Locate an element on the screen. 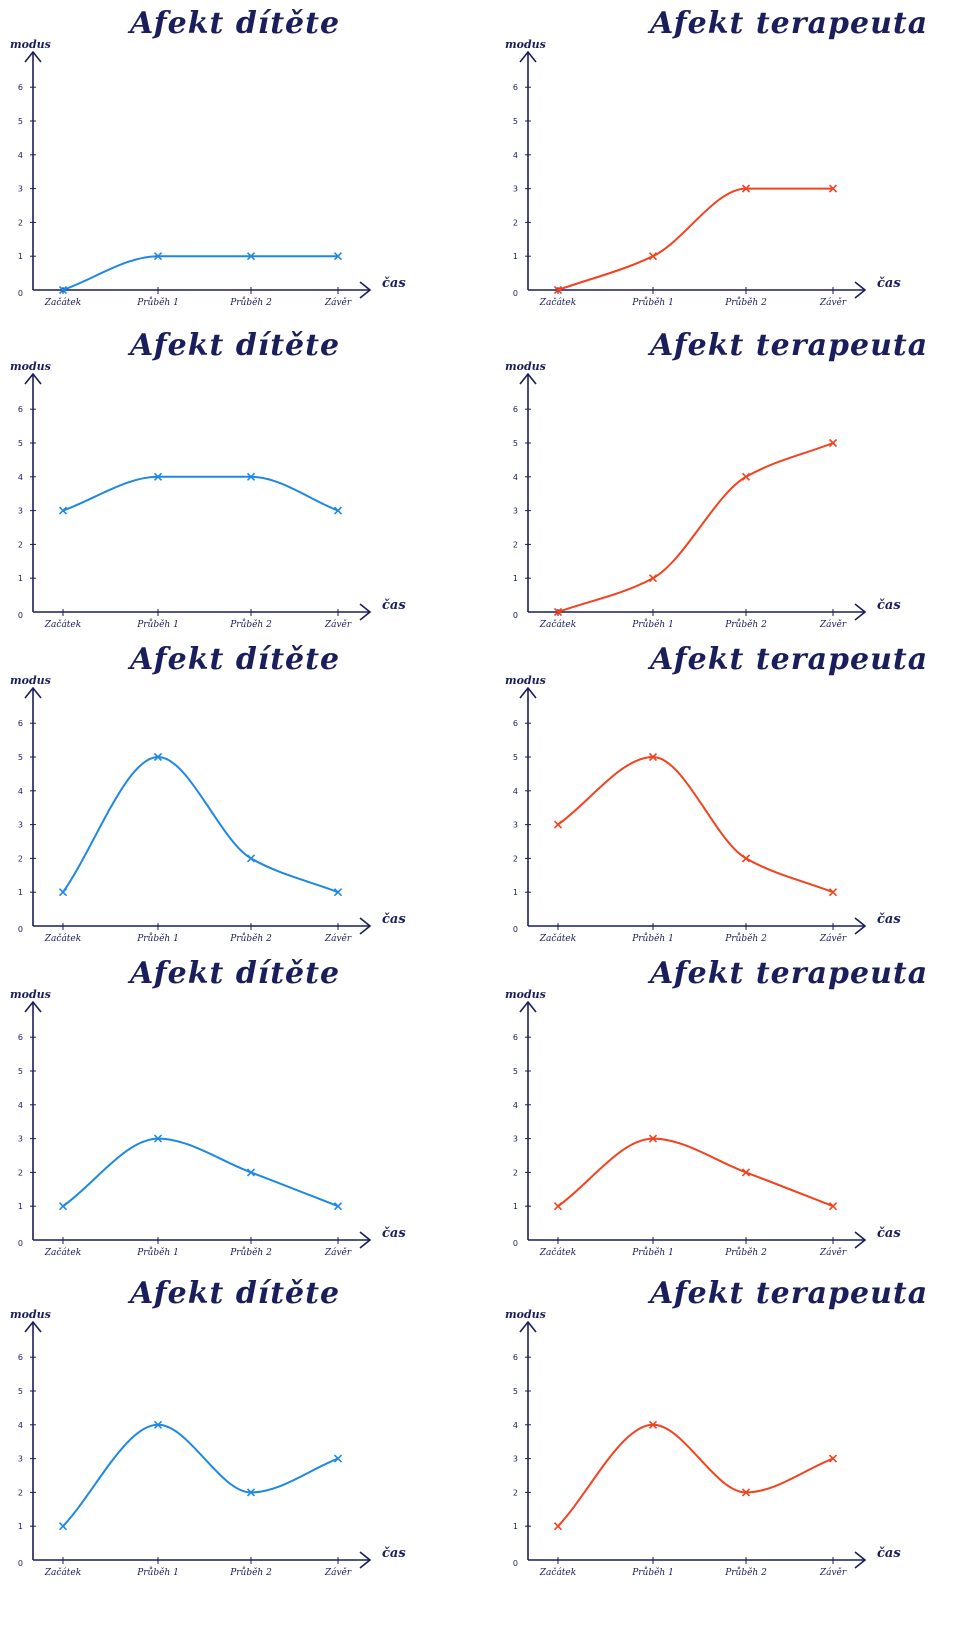 Image resolution: width=953 pixels, height=1645 pixels. x-axis-arrow is located at coordinates (860, 1560).